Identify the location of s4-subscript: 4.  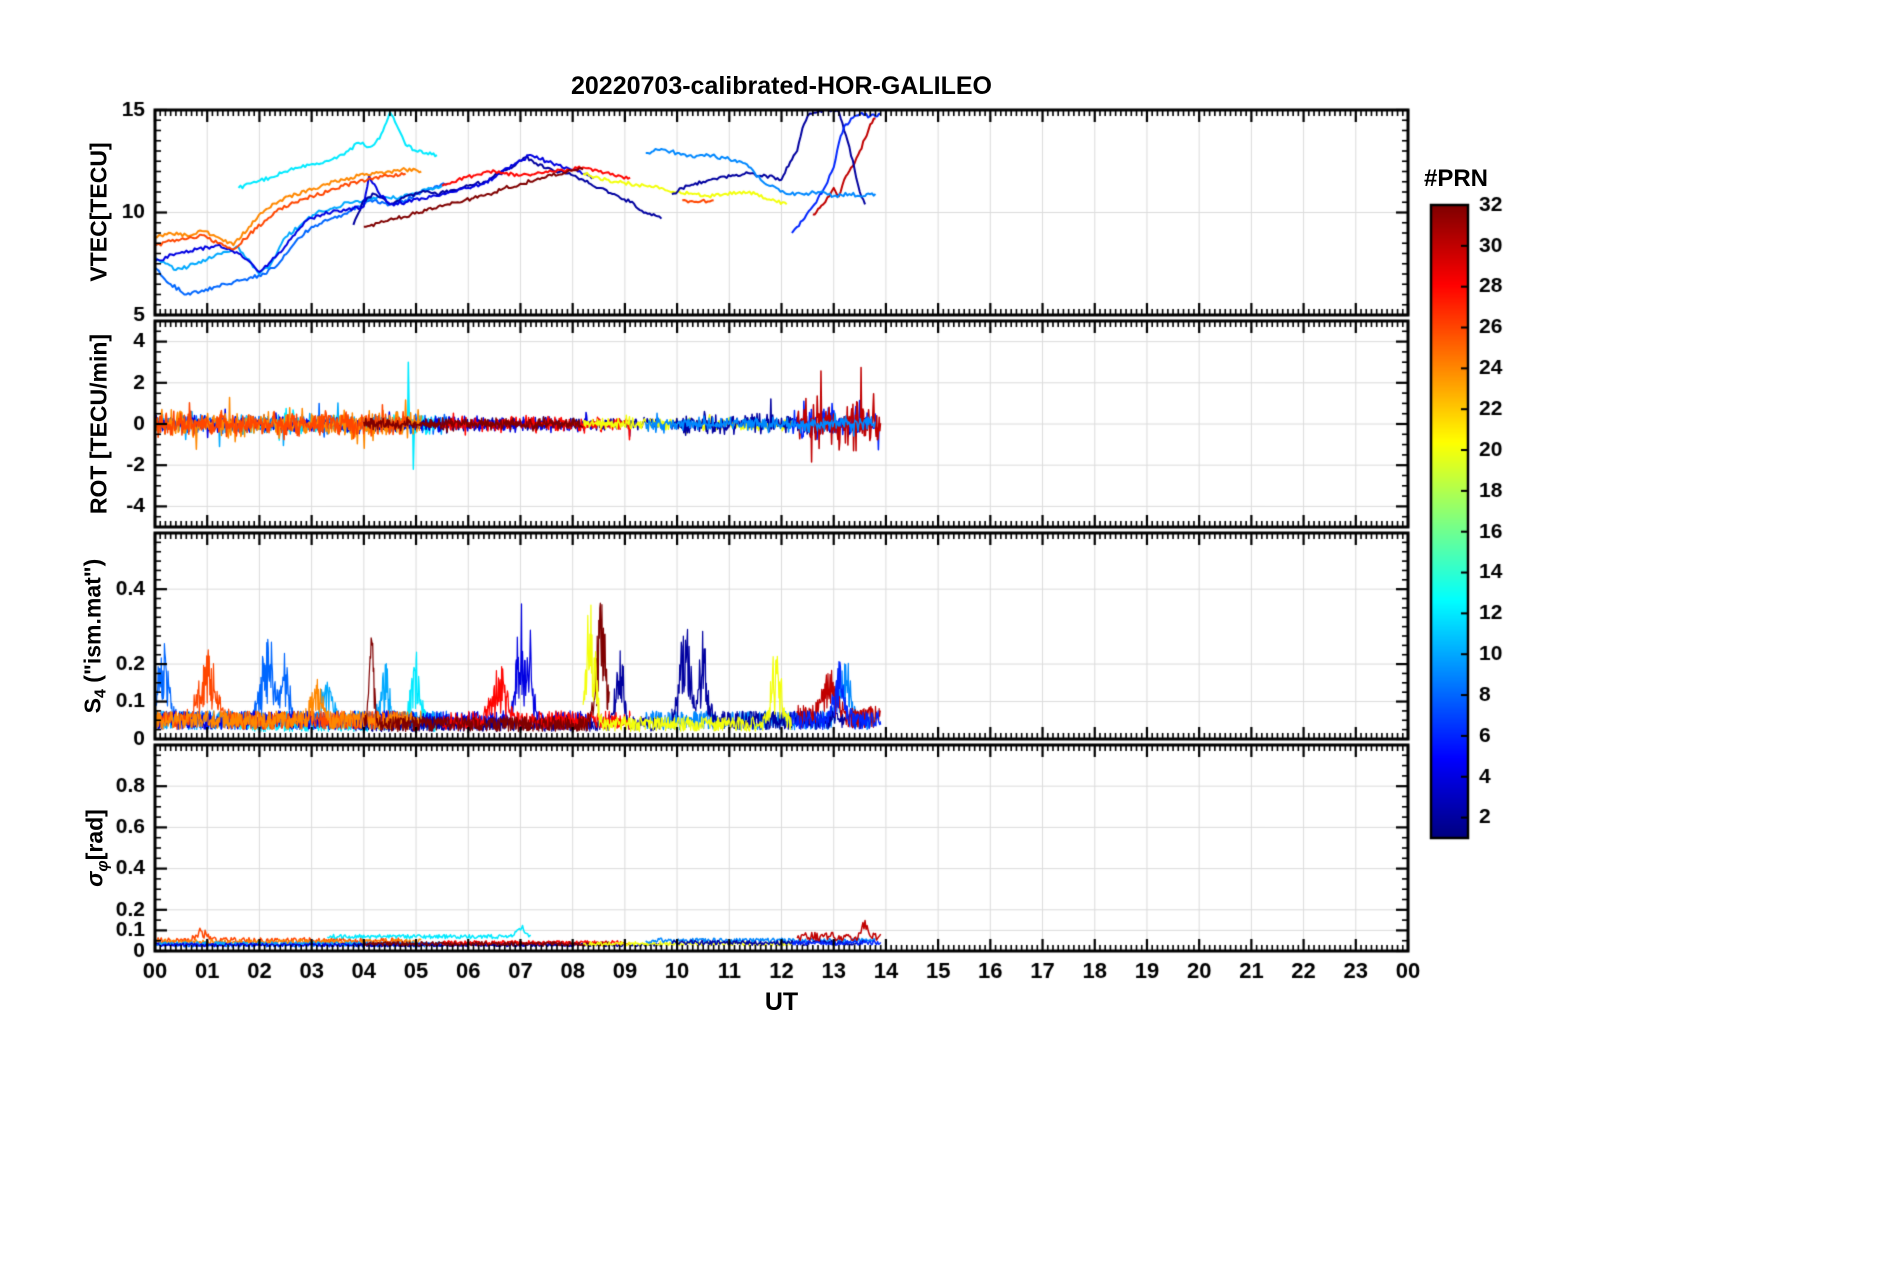
(101, 694).